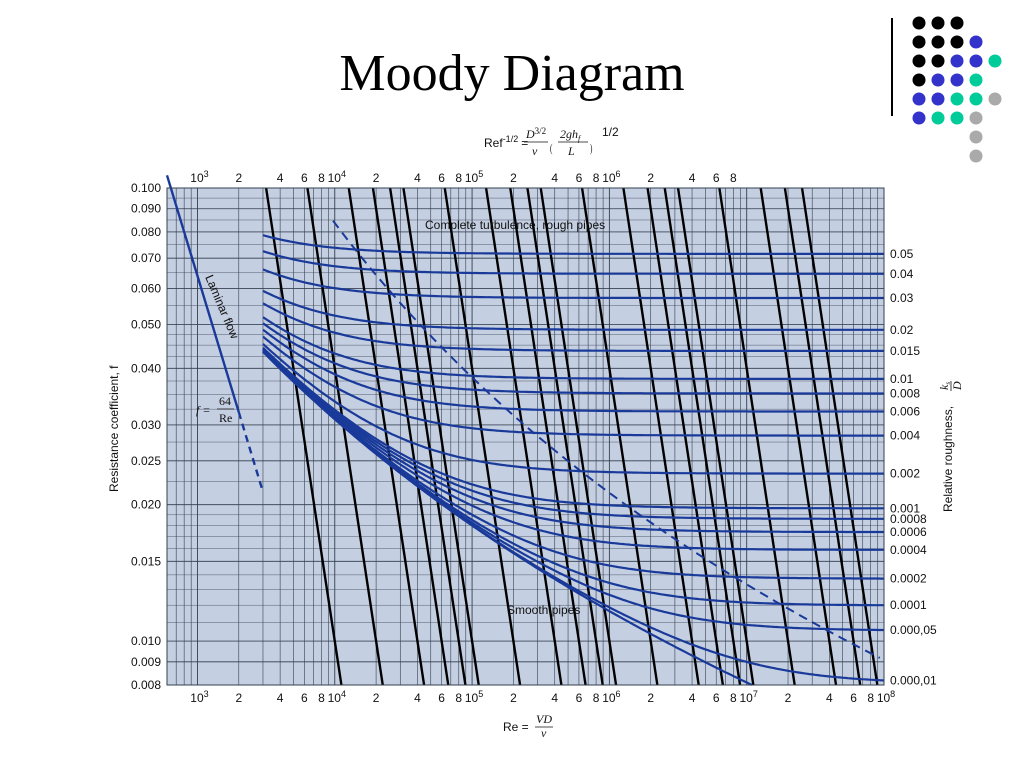 This screenshot has height=768, width=1024. I want to click on roughness-curve-0.004, so click(573, 386).